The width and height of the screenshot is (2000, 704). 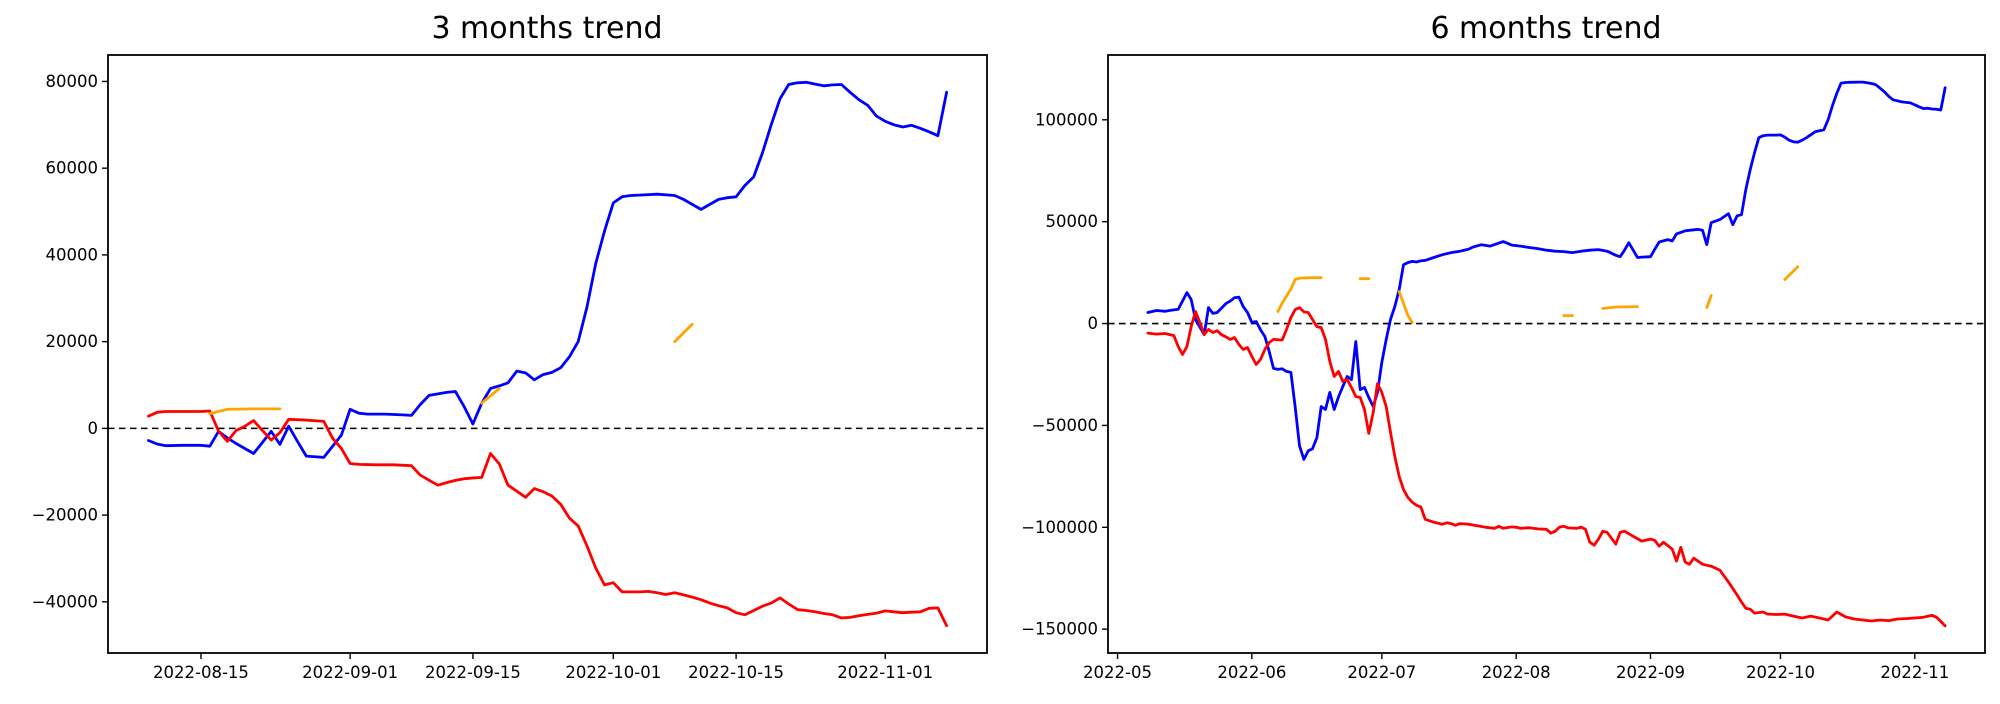 I want to click on x-tick-label: 2022-08, so click(x=1516, y=672).